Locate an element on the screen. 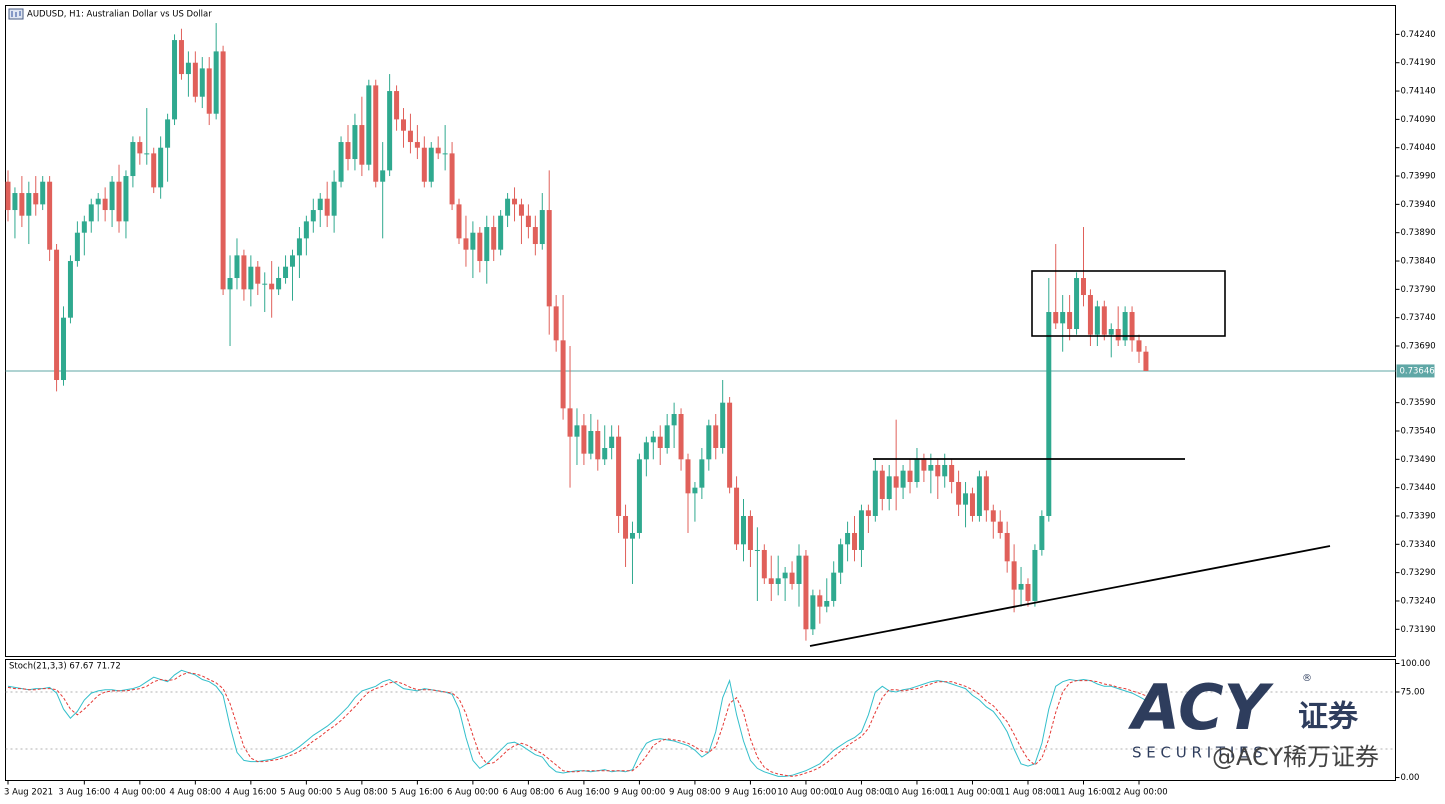  y-tick-label: 0.73340 is located at coordinates (1418, 545).